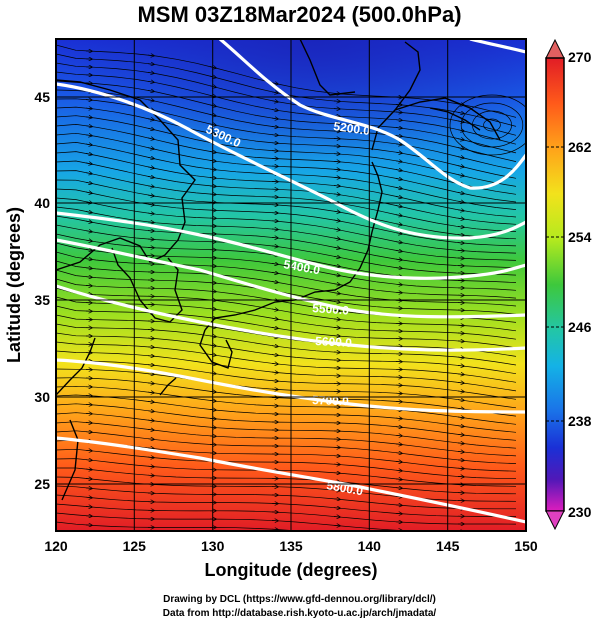 The width and height of the screenshot is (599, 625). I want to click on colorbar-tick-262: 262, so click(580, 147).